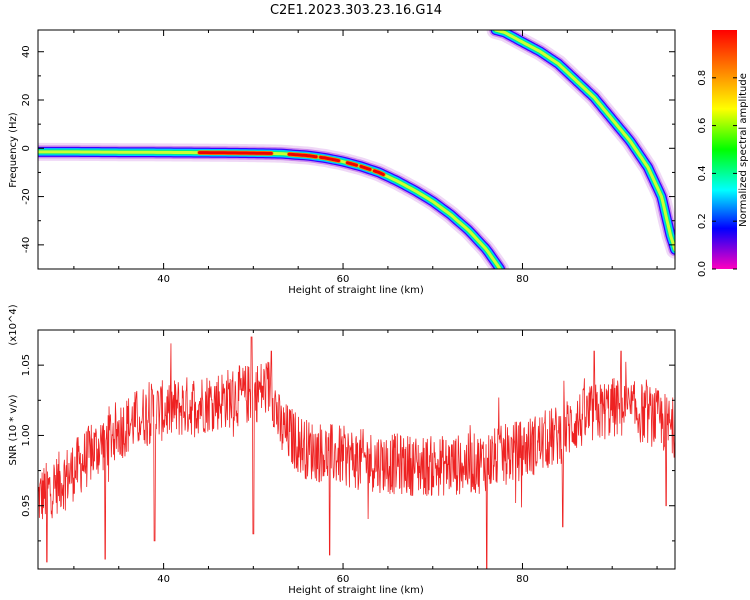  I want to click on y-tick-label: 20, so click(26, 100).